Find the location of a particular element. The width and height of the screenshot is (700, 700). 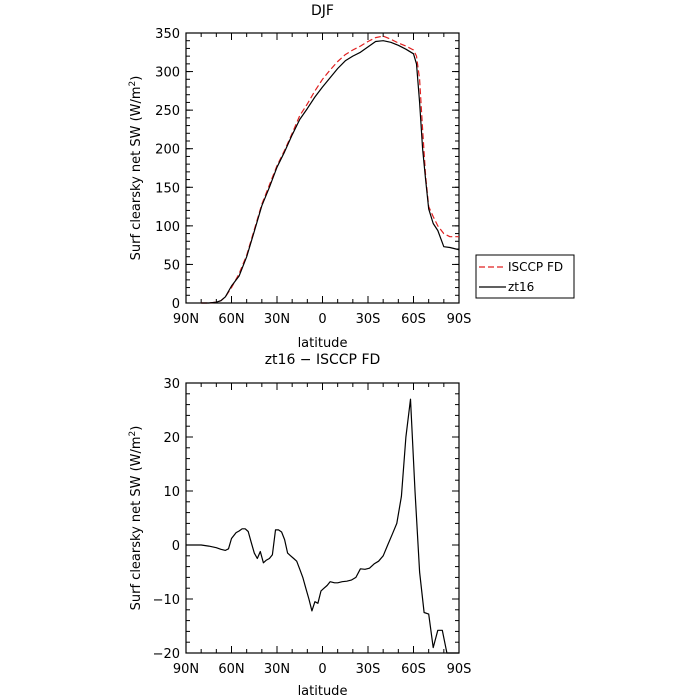

chart-bottom-x-tick-label: 0 is located at coordinates (322, 669).